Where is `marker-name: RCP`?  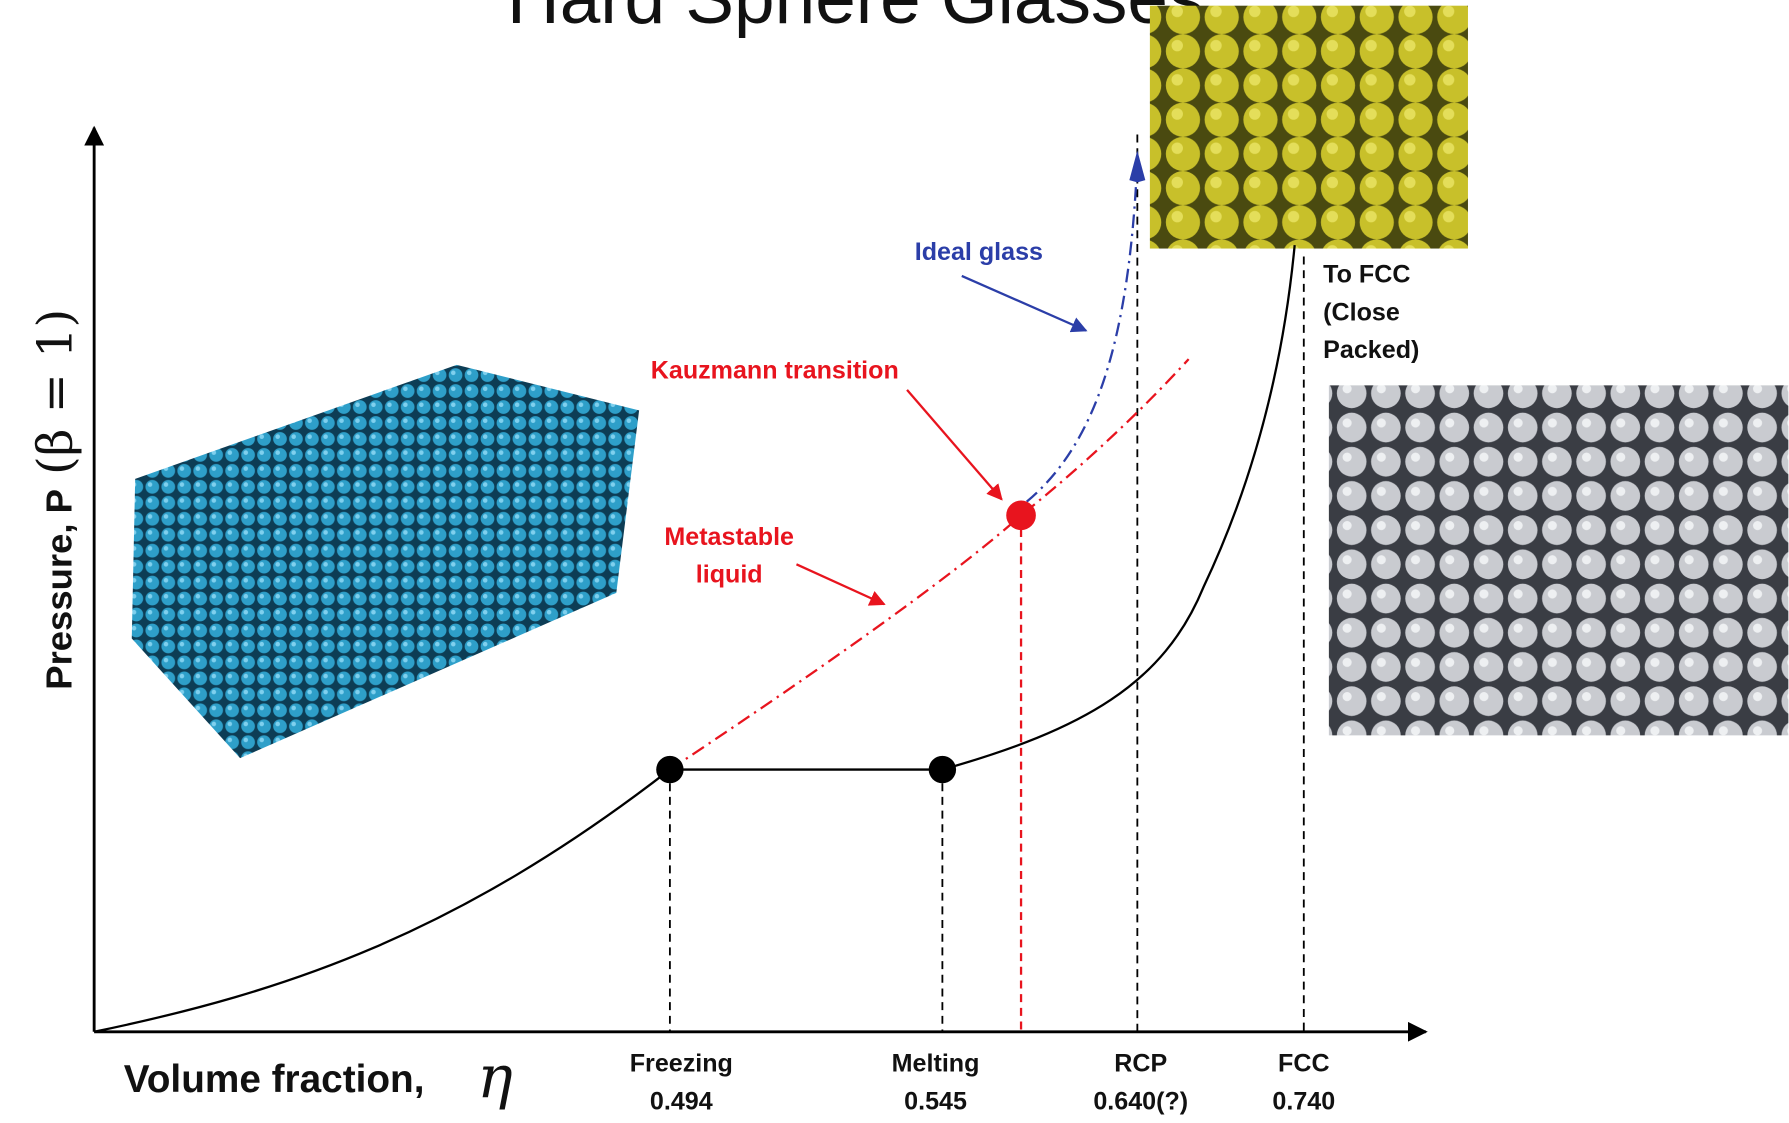 marker-name: RCP is located at coordinates (1140, 1064).